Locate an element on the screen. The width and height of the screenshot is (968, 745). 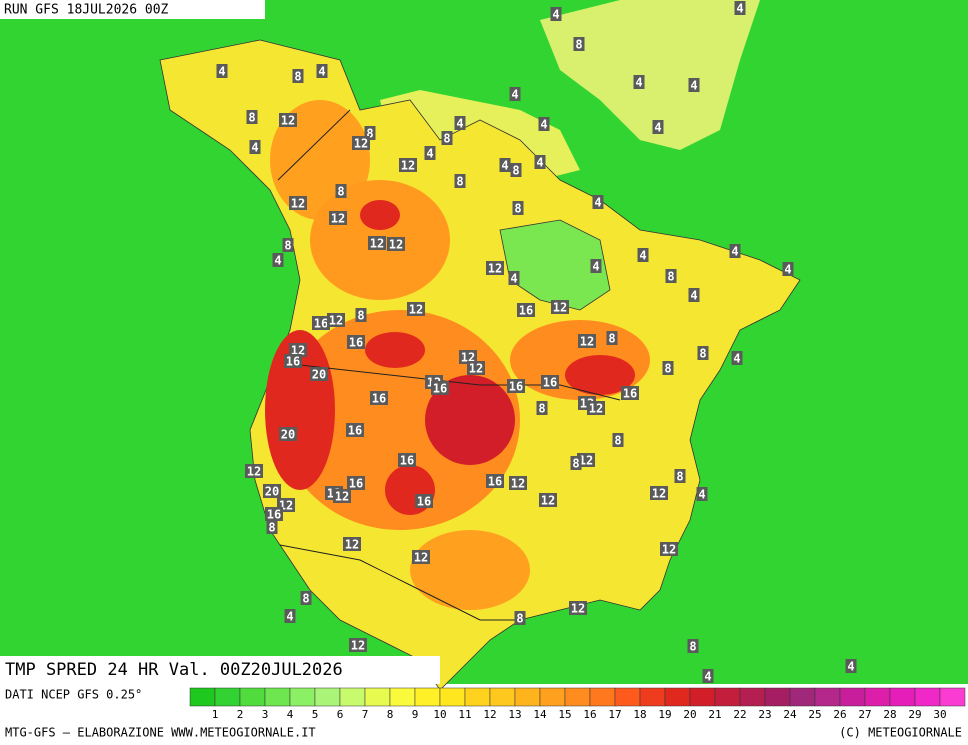
scale-label: 26 is located at coordinates (839, 714).